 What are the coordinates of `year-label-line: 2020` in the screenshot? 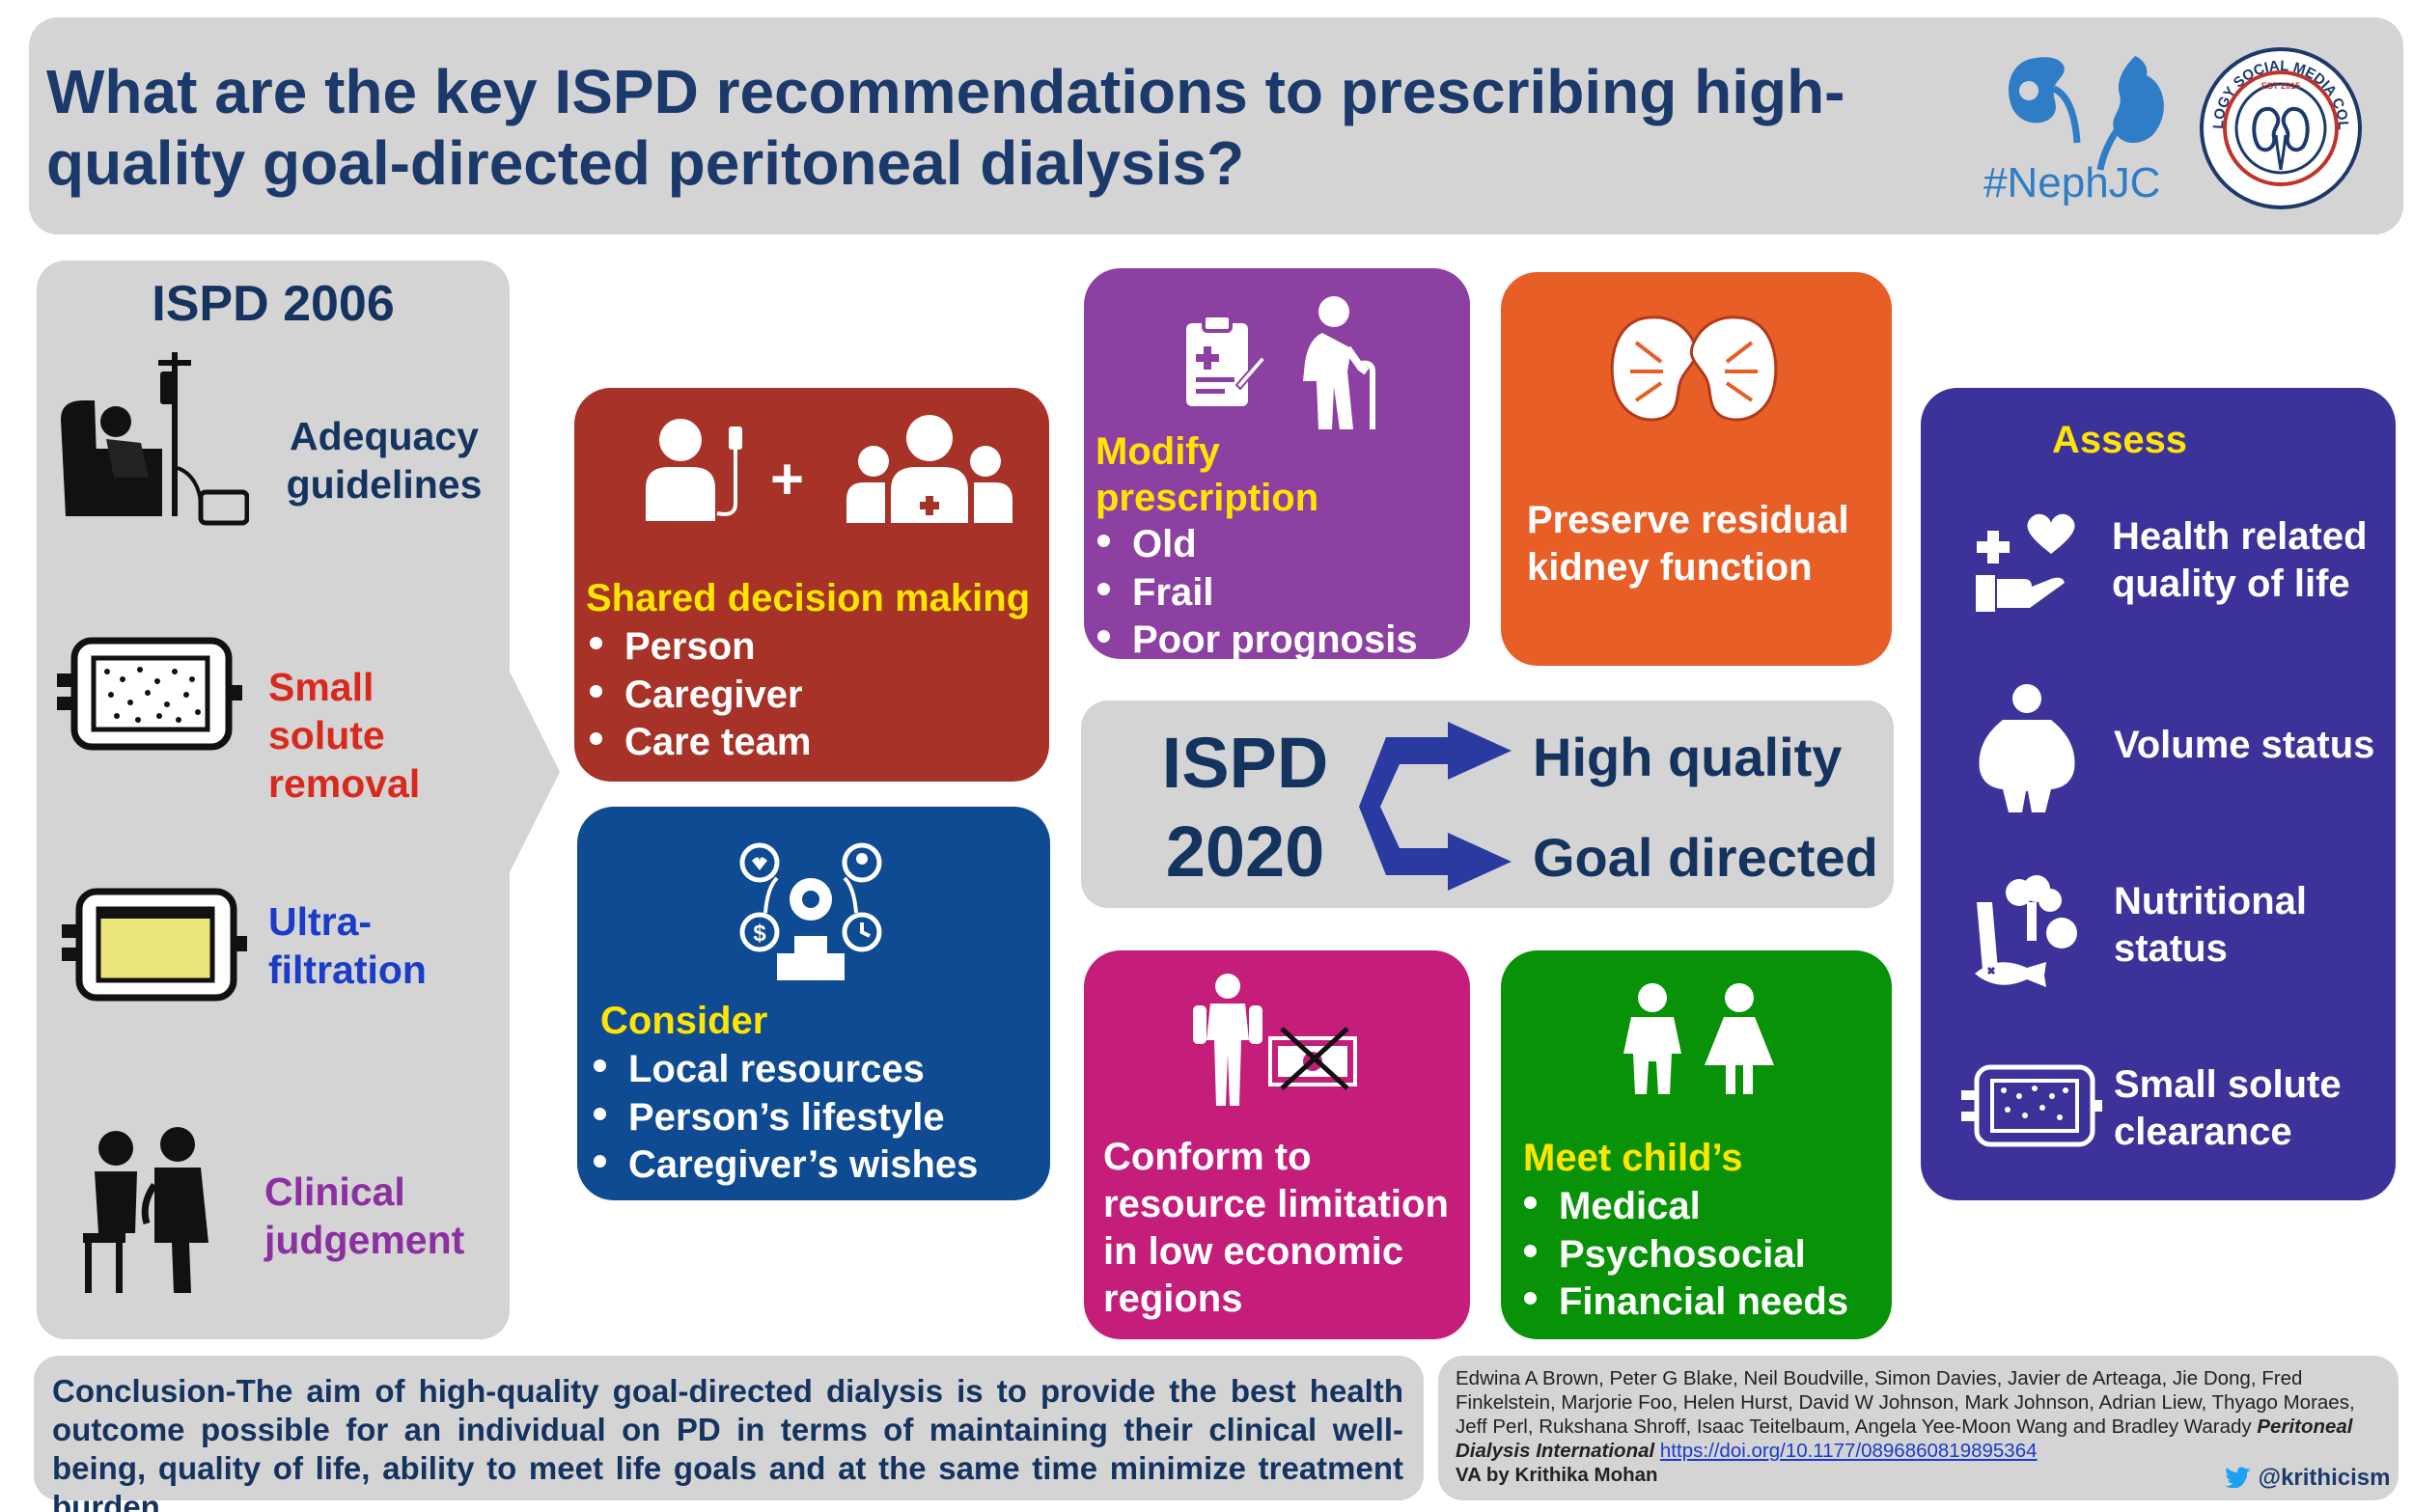 It's located at (1245, 851).